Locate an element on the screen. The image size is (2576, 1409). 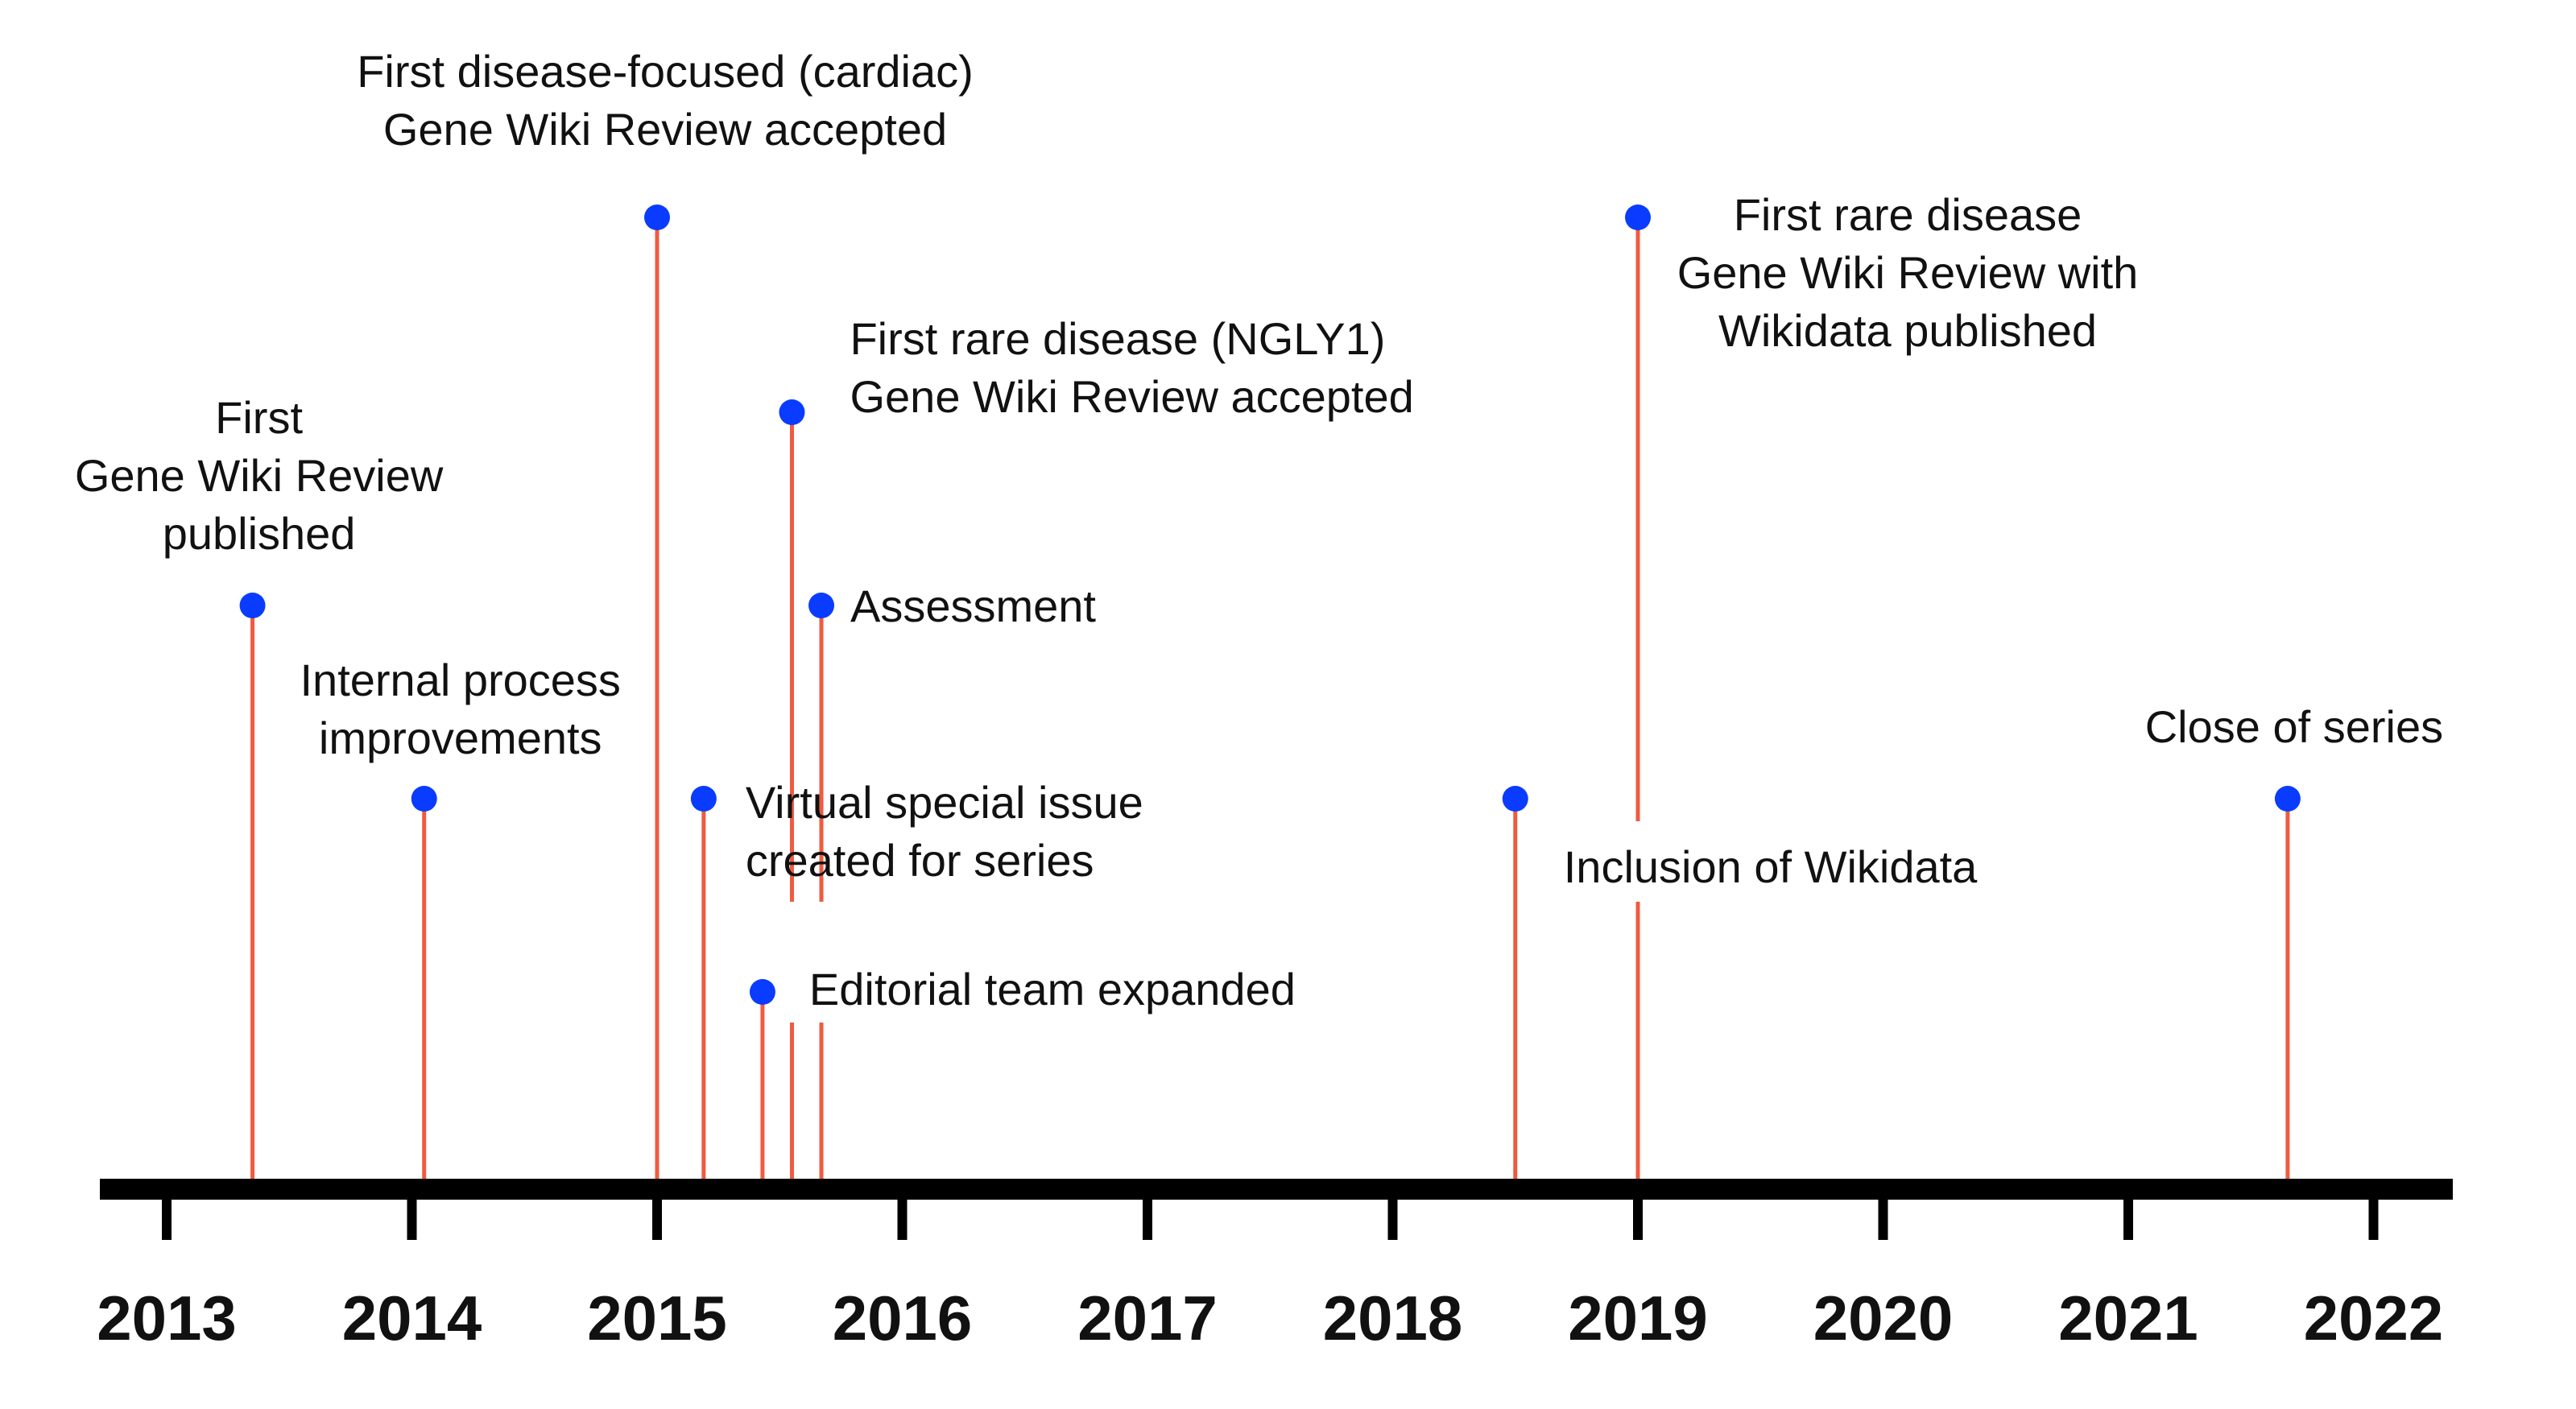
label-wikidata-inclusion: Inclusion of Wikidata is located at coordinates (1765, 874).